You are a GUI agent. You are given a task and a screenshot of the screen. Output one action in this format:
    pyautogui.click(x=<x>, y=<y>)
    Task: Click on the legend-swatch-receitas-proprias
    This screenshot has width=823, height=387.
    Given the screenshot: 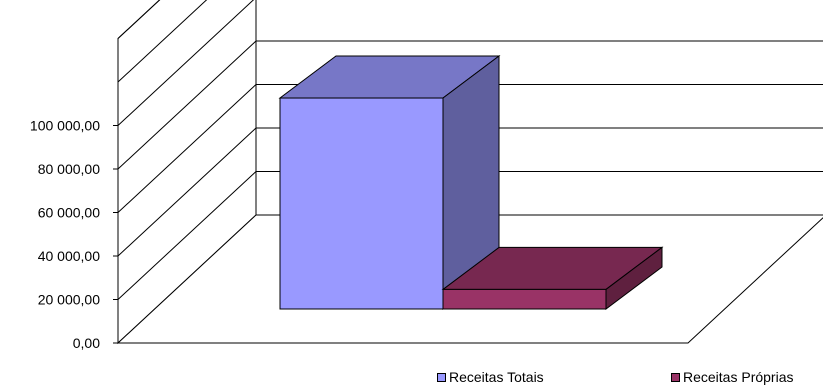 What is the action you would take?
    pyautogui.click(x=675, y=377)
    